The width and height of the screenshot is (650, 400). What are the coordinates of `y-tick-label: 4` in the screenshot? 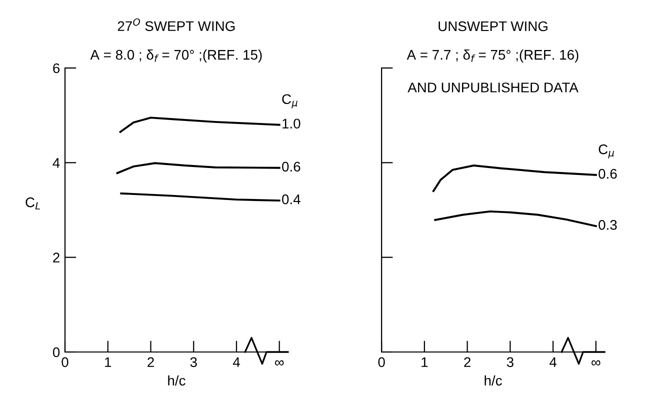 It's located at (56, 163).